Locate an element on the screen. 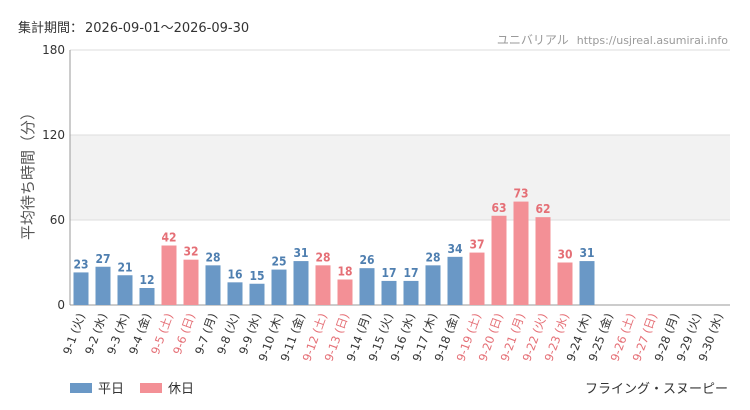 Image resolution: width=750 pixels, height=410 pixels. legend-label-weekday: 平日 is located at coordinates (111, 389).